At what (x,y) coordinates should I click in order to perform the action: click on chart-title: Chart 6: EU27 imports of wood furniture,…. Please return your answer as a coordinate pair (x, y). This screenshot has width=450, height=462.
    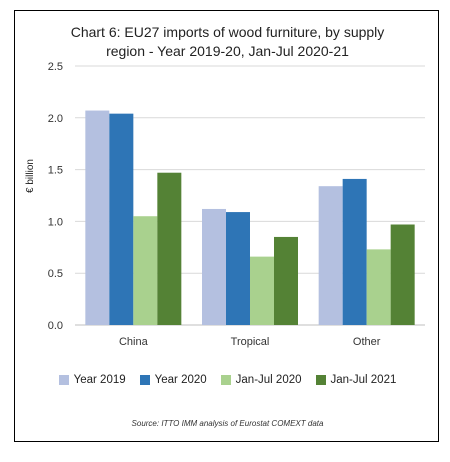
    Looking at the image, I should click on (227, 42).